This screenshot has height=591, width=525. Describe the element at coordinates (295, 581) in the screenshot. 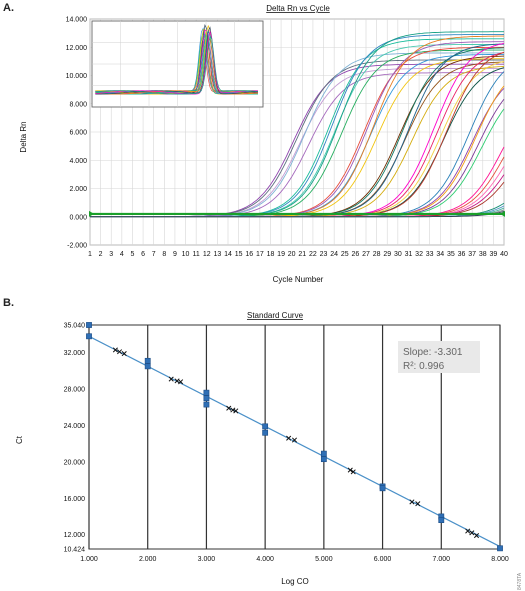

I see `standard-curve-xlabel: Log CO` at that location.